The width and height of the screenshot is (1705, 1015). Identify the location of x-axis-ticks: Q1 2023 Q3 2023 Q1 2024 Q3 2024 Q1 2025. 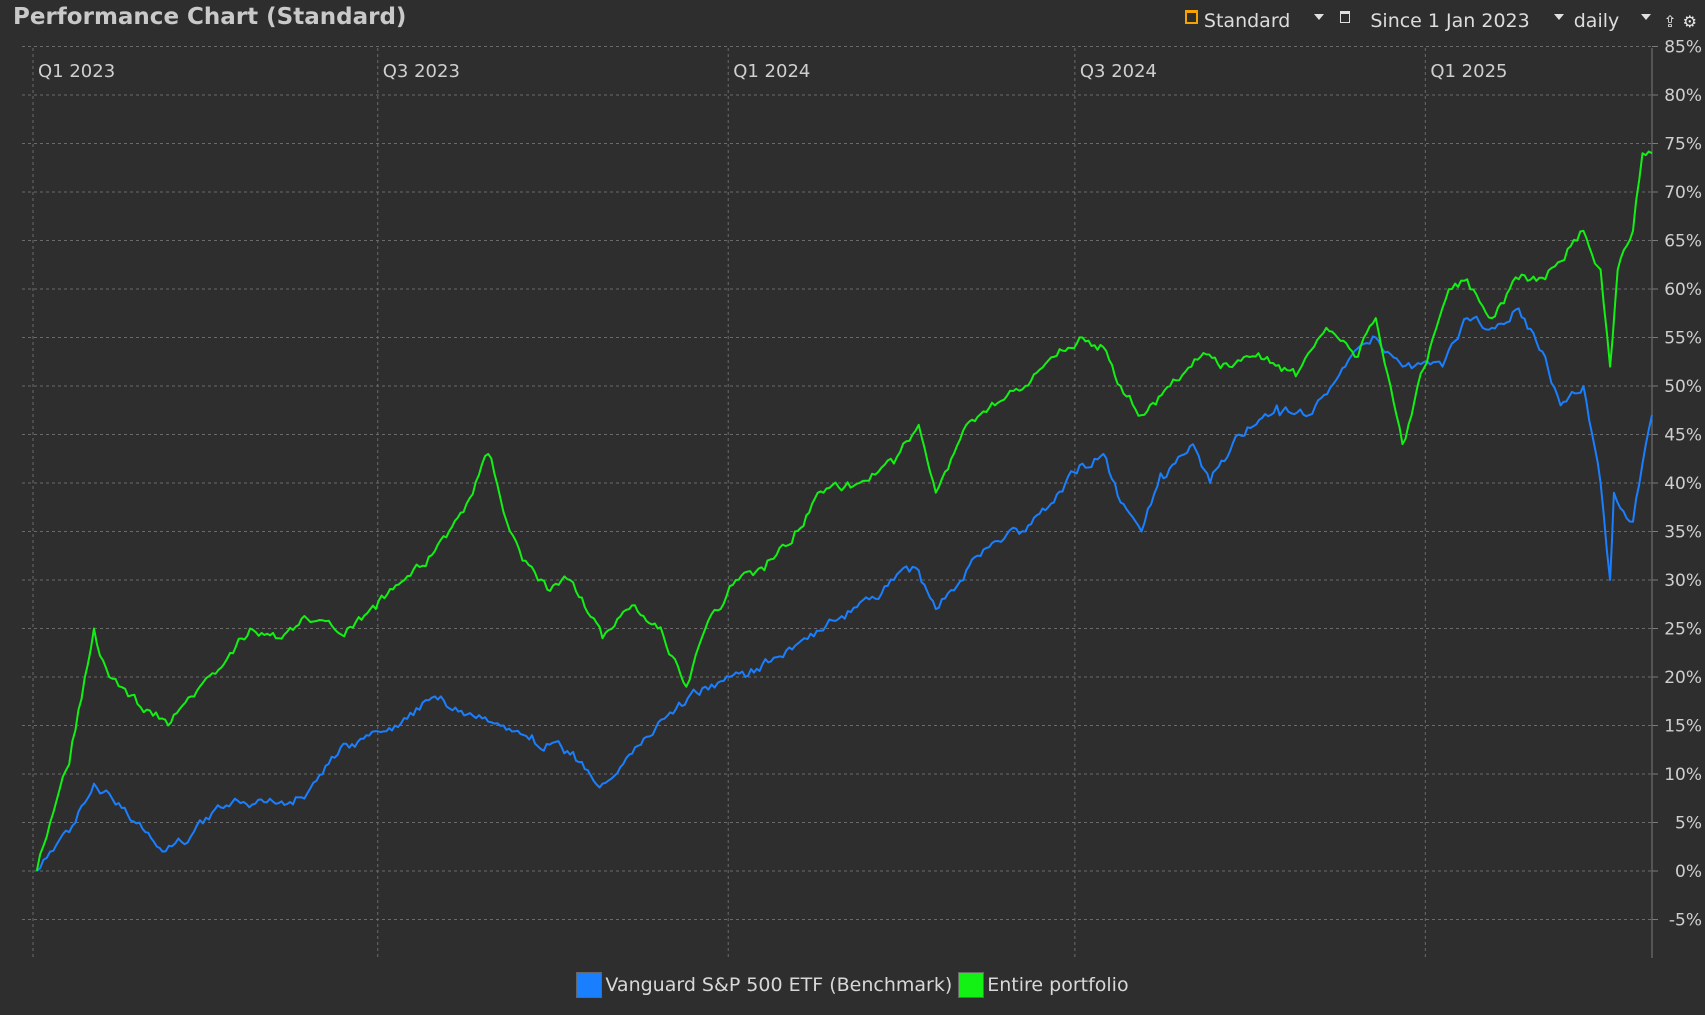
(772, 71).